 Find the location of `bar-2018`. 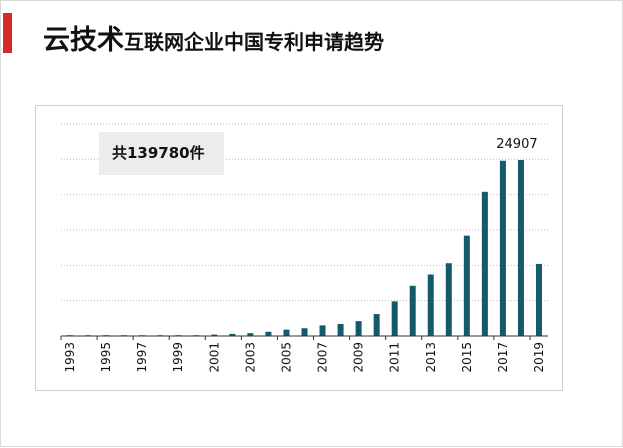

bar-2018 is located at coordinates (520, 247).